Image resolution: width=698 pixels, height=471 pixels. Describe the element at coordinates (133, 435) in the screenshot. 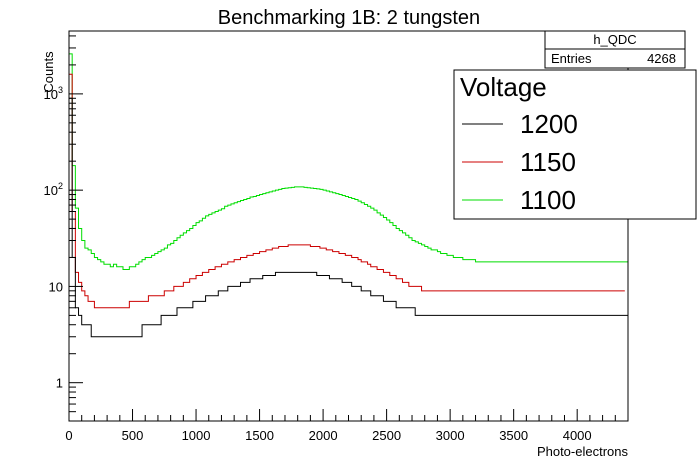

I see `x-tick-label: 500` at that location.